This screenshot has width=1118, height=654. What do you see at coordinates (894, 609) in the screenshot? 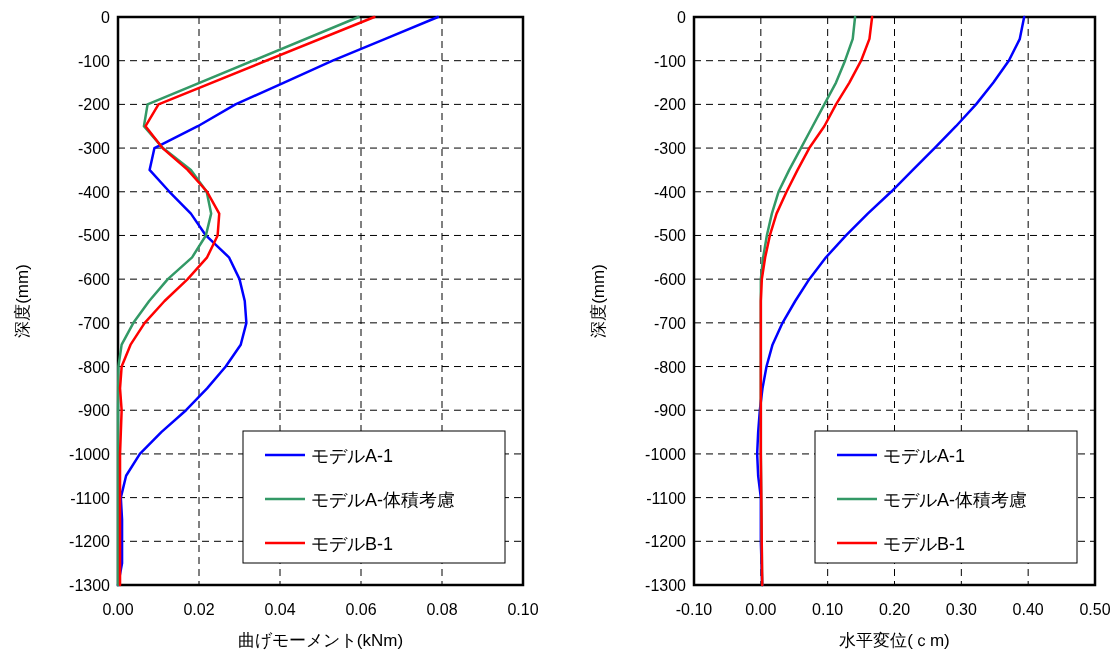
I see `x-tick-label: 0.20` at bounding box center [894, 609].